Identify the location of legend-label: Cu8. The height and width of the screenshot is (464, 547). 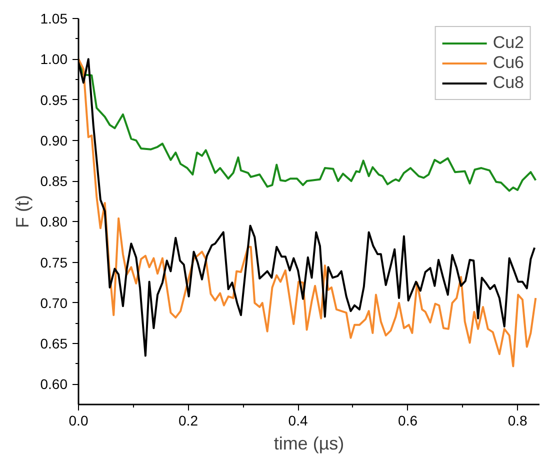
(508, 83).